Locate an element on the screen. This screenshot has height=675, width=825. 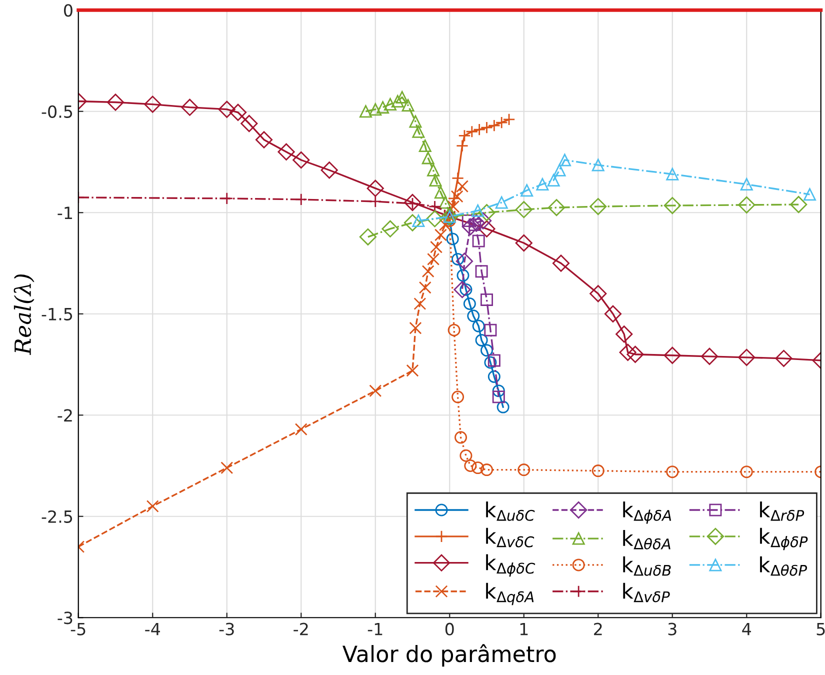
y-tick-label: -0.5 is located at coordinates (57, 111).